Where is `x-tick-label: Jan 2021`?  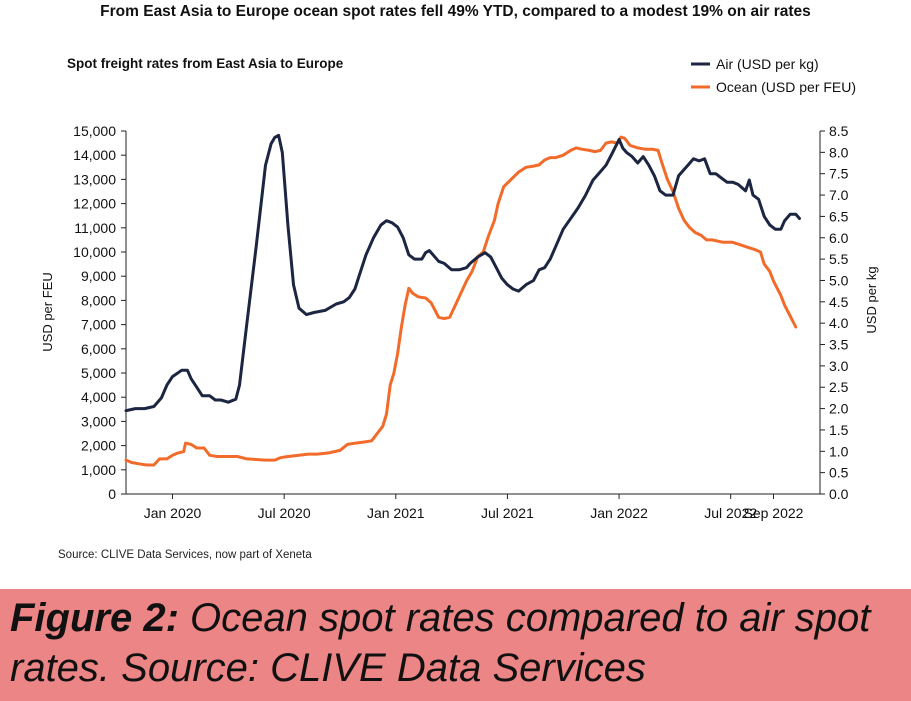 x-tick-label: Jan 2021 is located at coordinates (396, 513).